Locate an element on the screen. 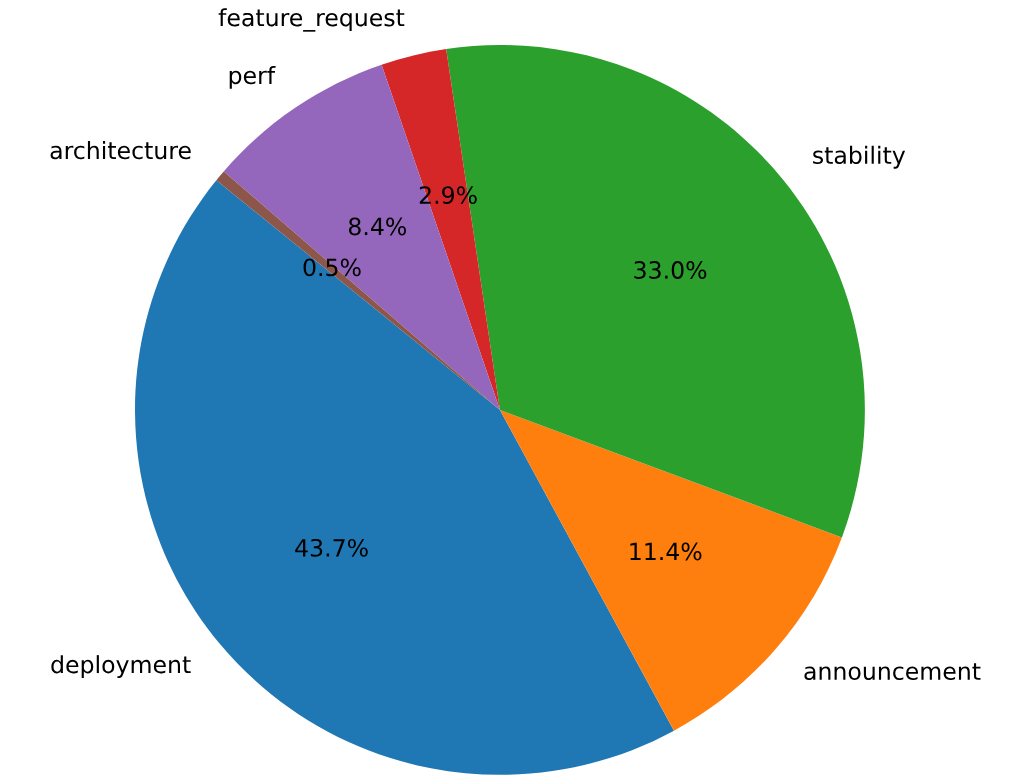  slice-label: perf is located at coordinates (252, 77).